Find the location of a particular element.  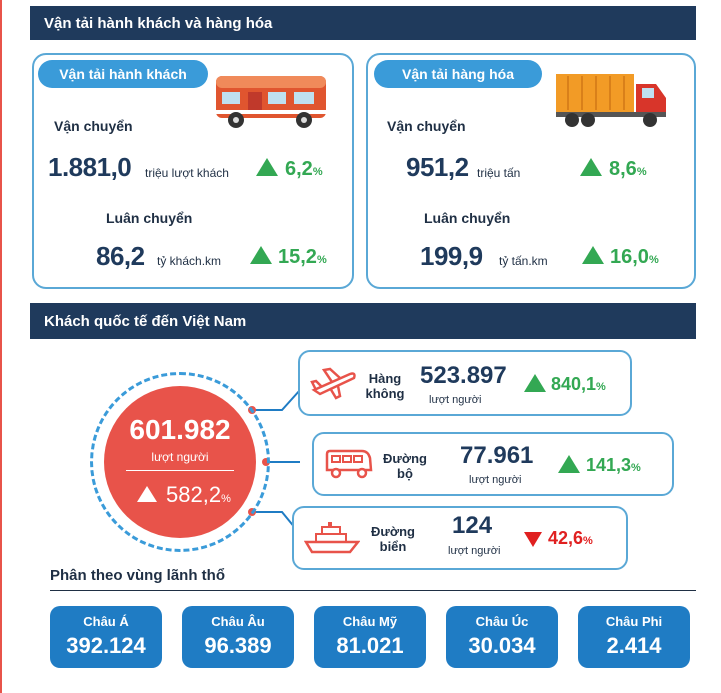

passenger-carried-up-icon is located at coordinates (267, 167).